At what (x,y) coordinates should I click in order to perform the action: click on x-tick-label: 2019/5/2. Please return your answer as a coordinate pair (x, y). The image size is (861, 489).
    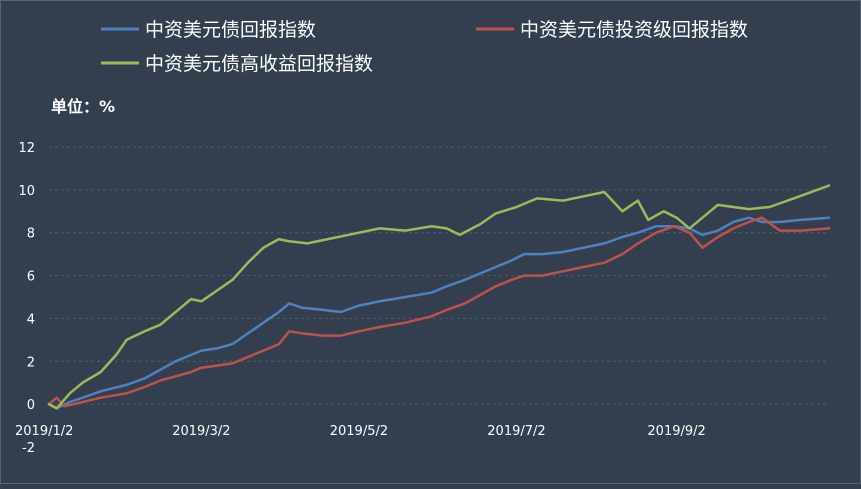
    Looking at the image, I should click on (359, 431).